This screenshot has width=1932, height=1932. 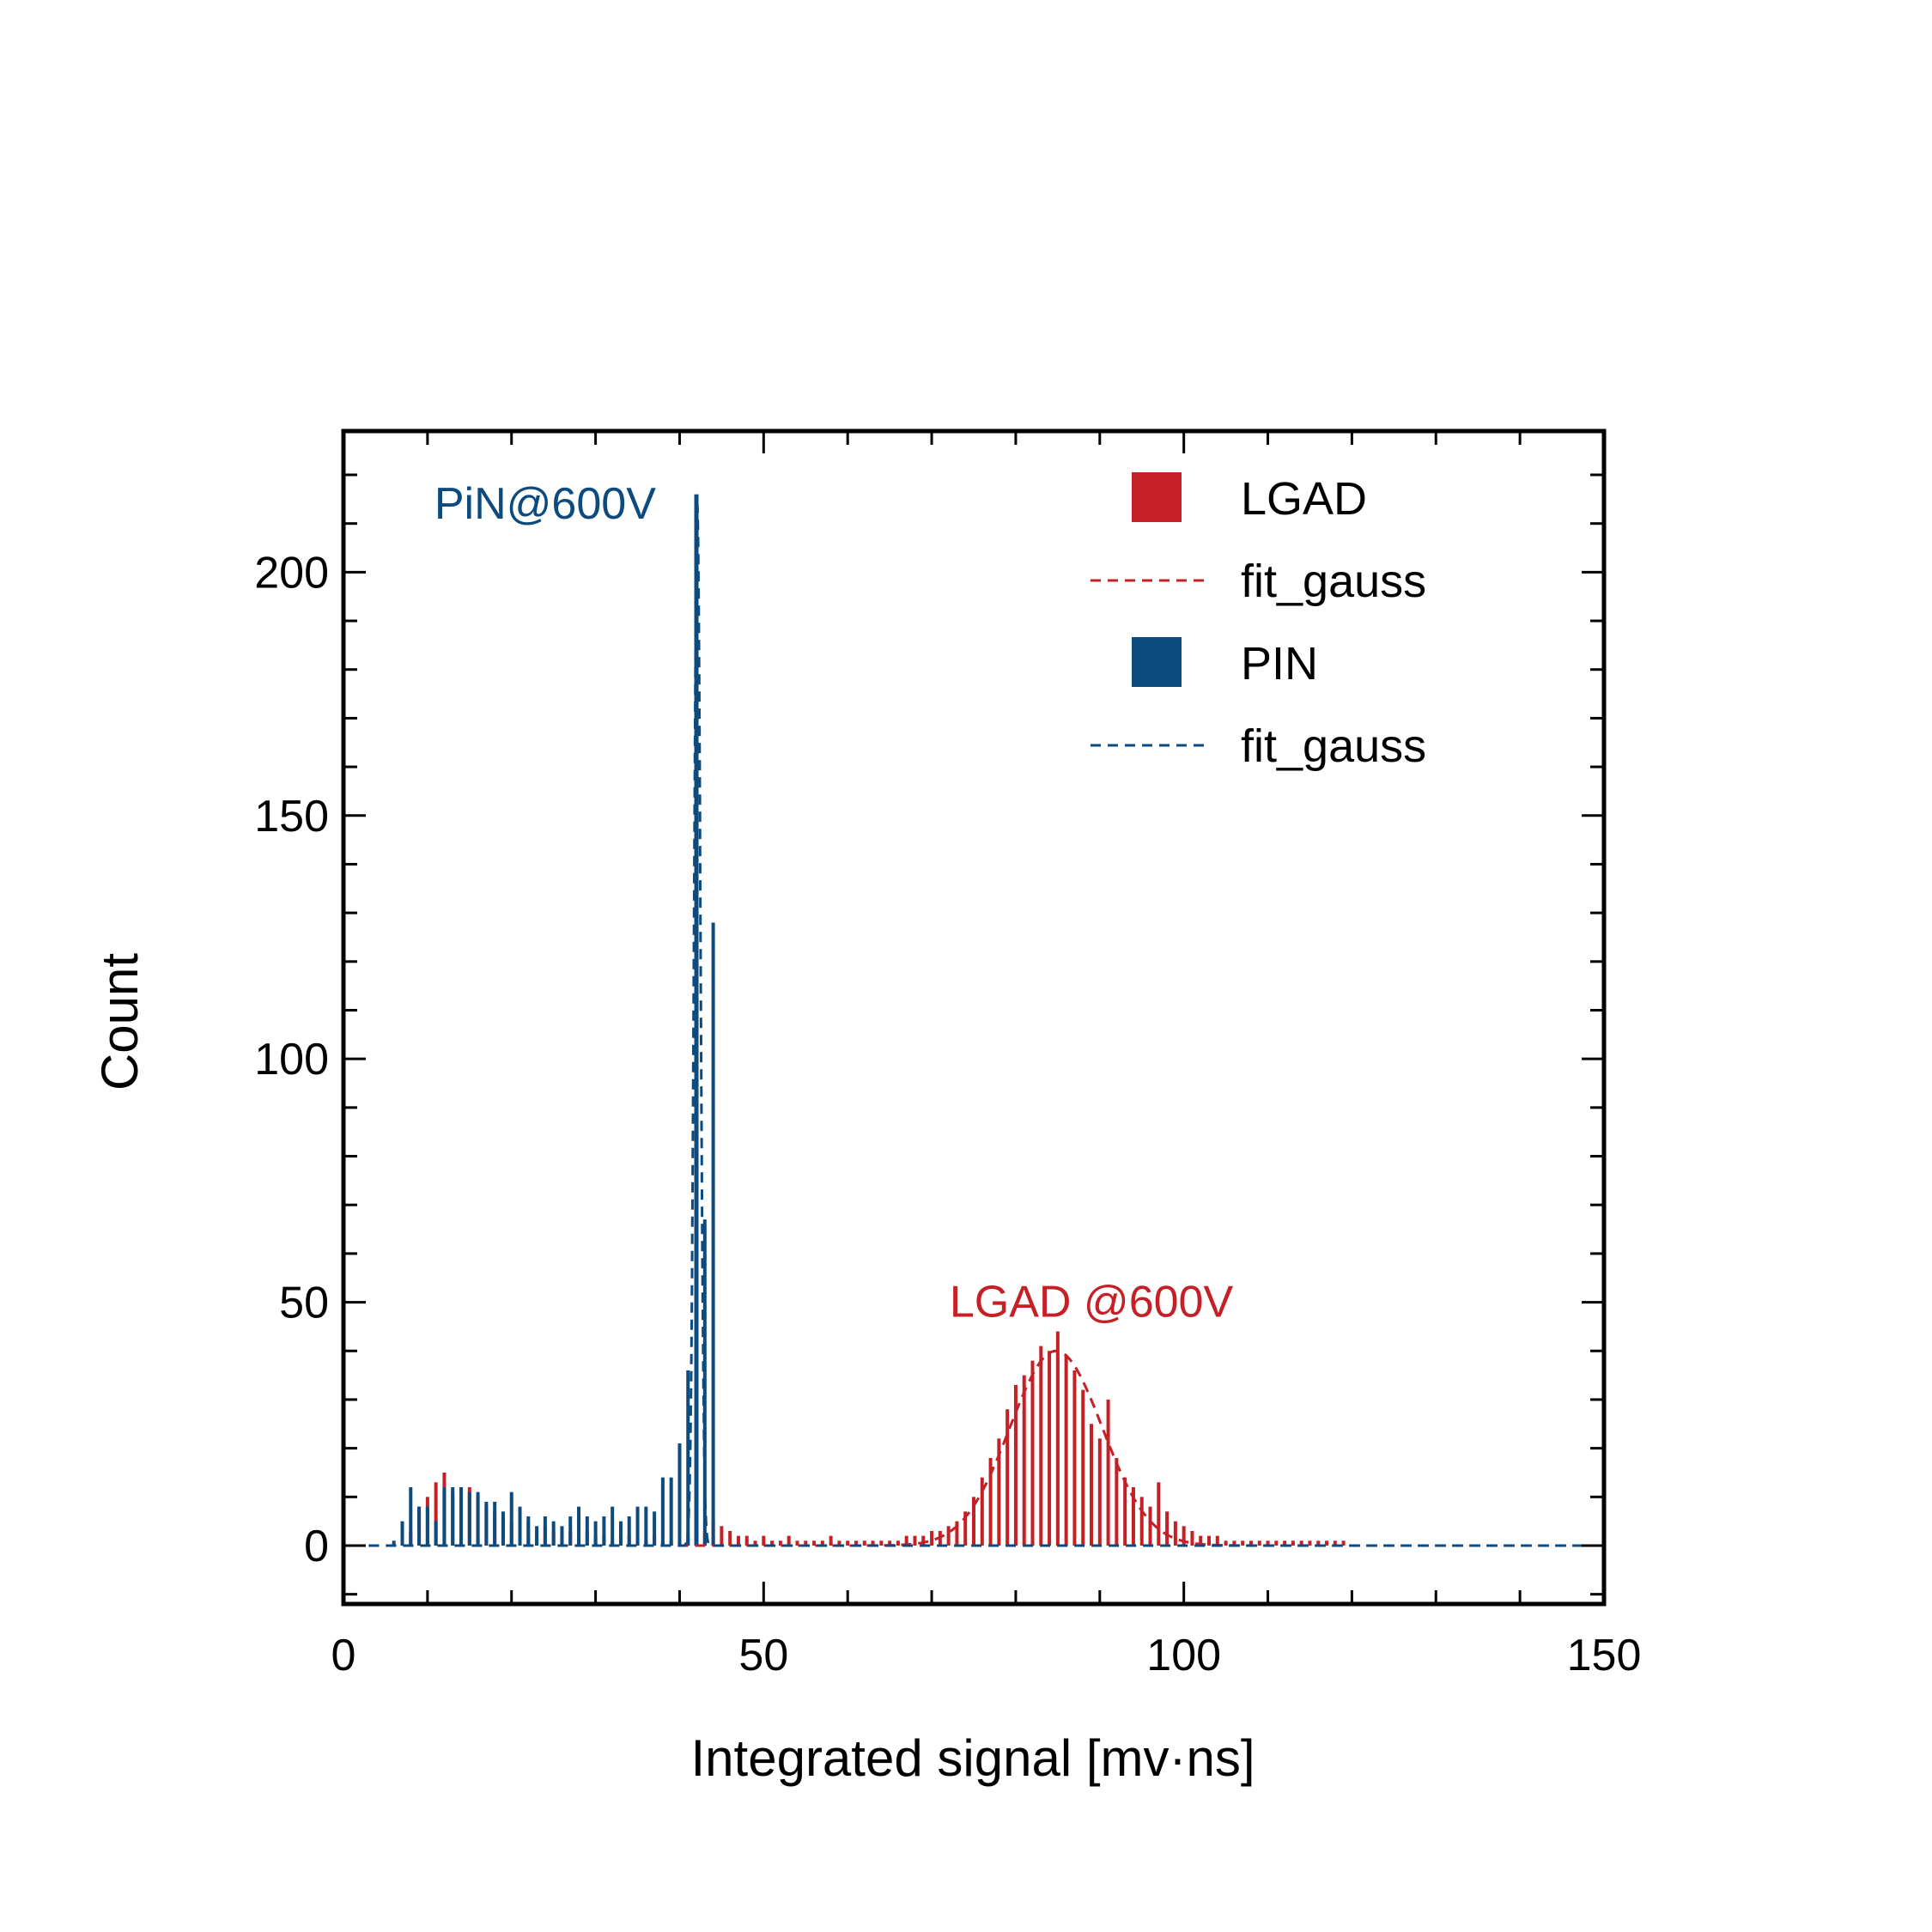 I want to click on x-tick-label: 0, so click(x=344, y=1656).